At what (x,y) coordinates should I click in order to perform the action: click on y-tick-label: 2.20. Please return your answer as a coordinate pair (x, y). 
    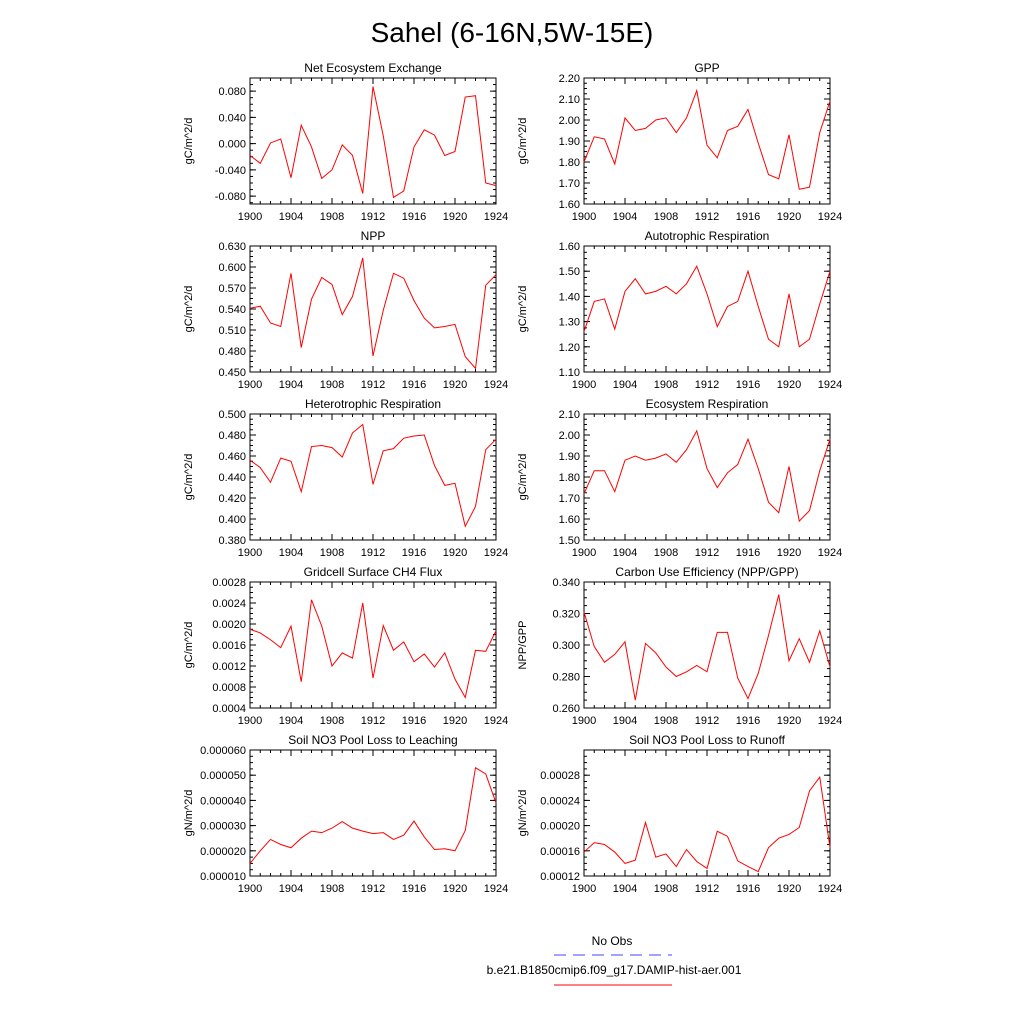
    Looking at the image, I should click on (569, 79).